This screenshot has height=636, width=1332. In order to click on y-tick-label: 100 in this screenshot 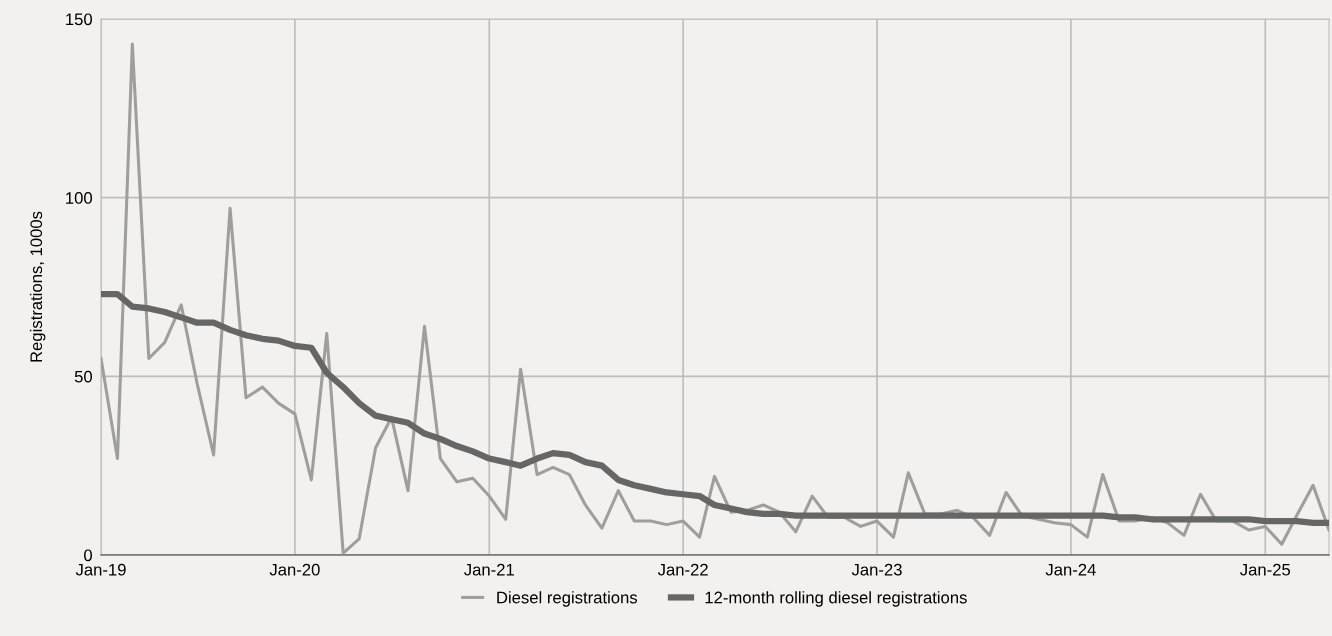, I will do `click(79, 198)`.